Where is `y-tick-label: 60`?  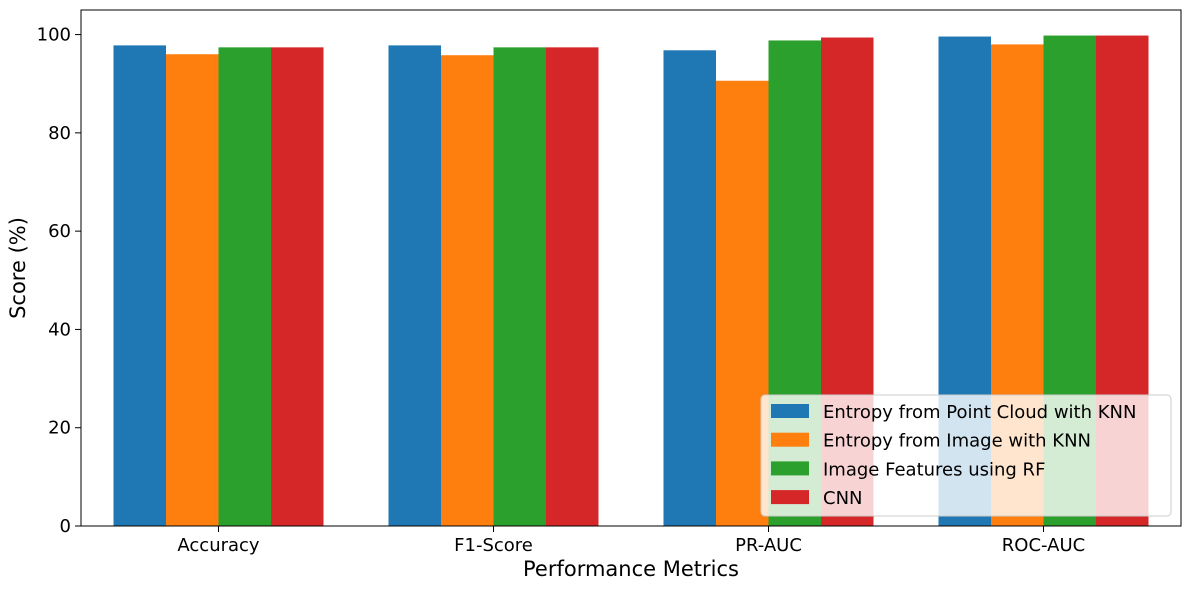
y-tick-label: 60 is located at coordinates (59, 231).